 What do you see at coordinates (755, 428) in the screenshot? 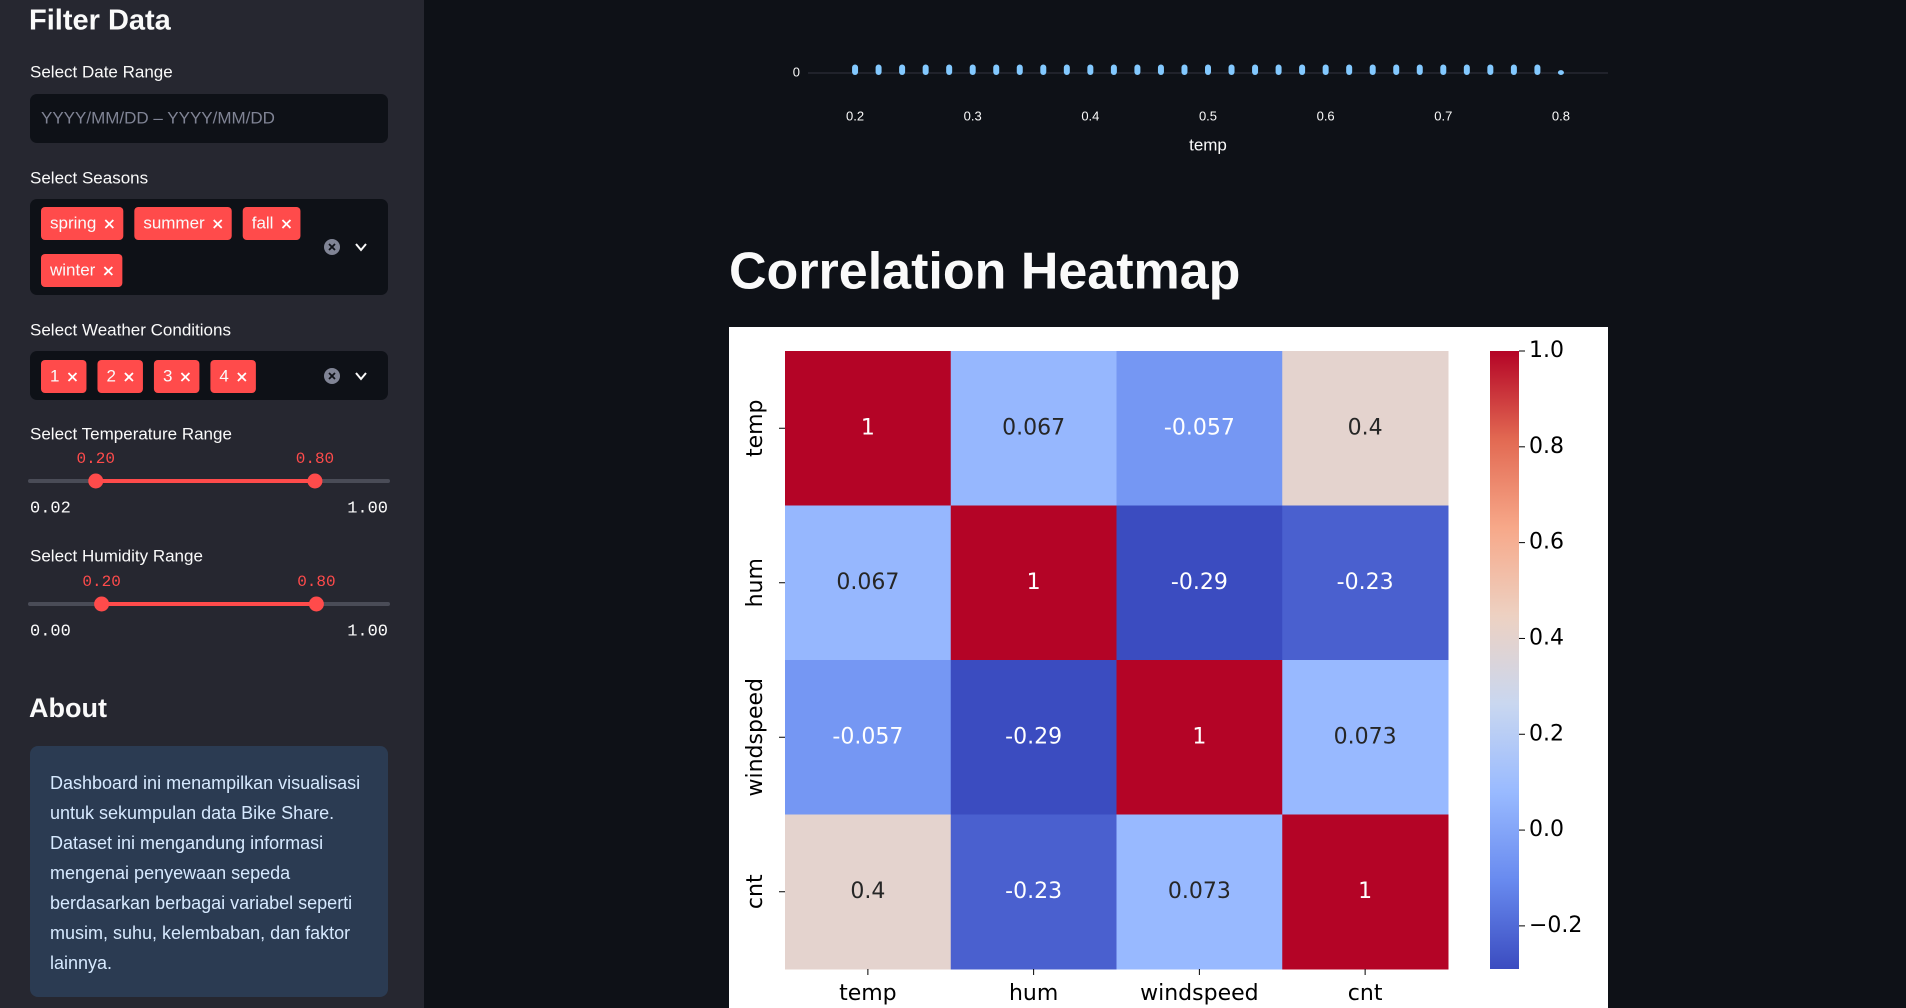
I see `y-tick-label: temp` at bounding box center [755, 428].